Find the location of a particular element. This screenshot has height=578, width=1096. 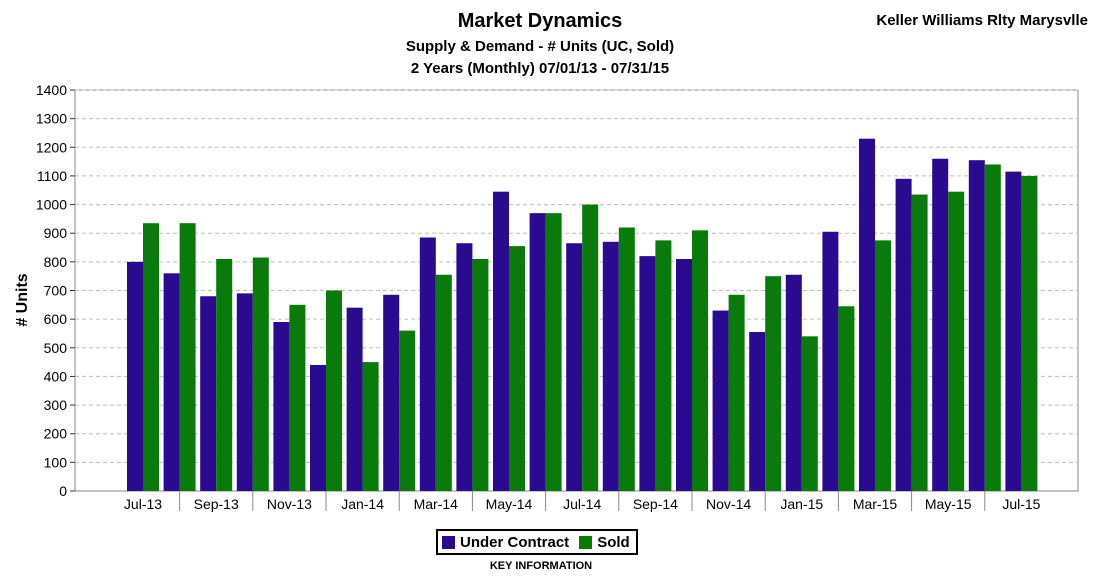

x-tick-label: May-14 is located at coordinates (509, 504).